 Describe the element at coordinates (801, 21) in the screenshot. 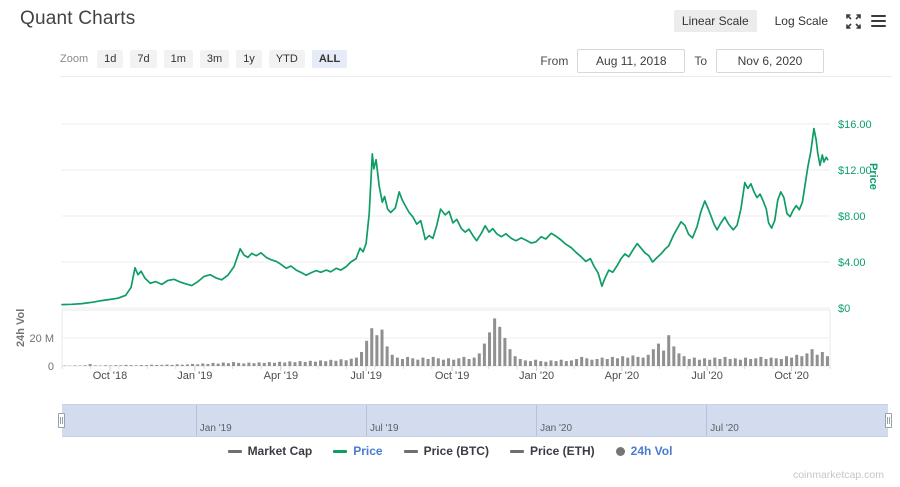

I see `log-scale-button: Log Scale` at that location.